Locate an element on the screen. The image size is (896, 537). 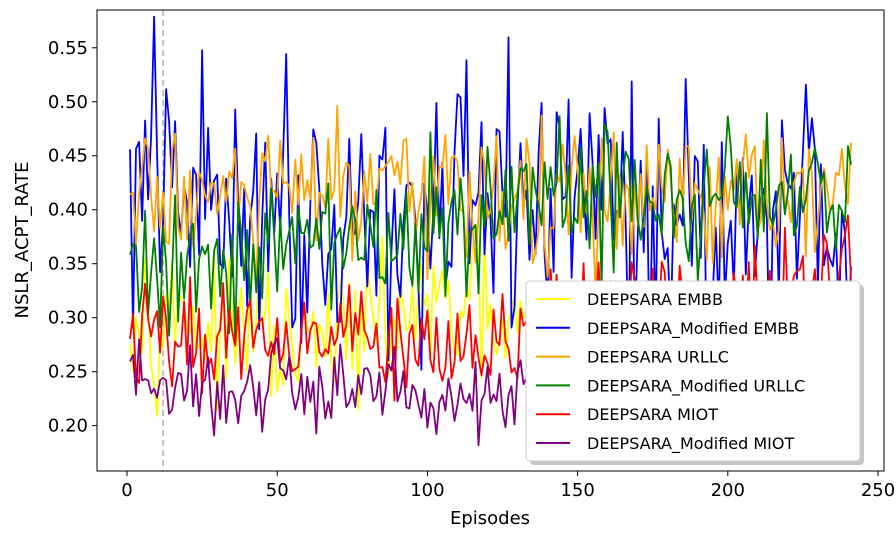
legend-box is located at coordinates (693, 371).